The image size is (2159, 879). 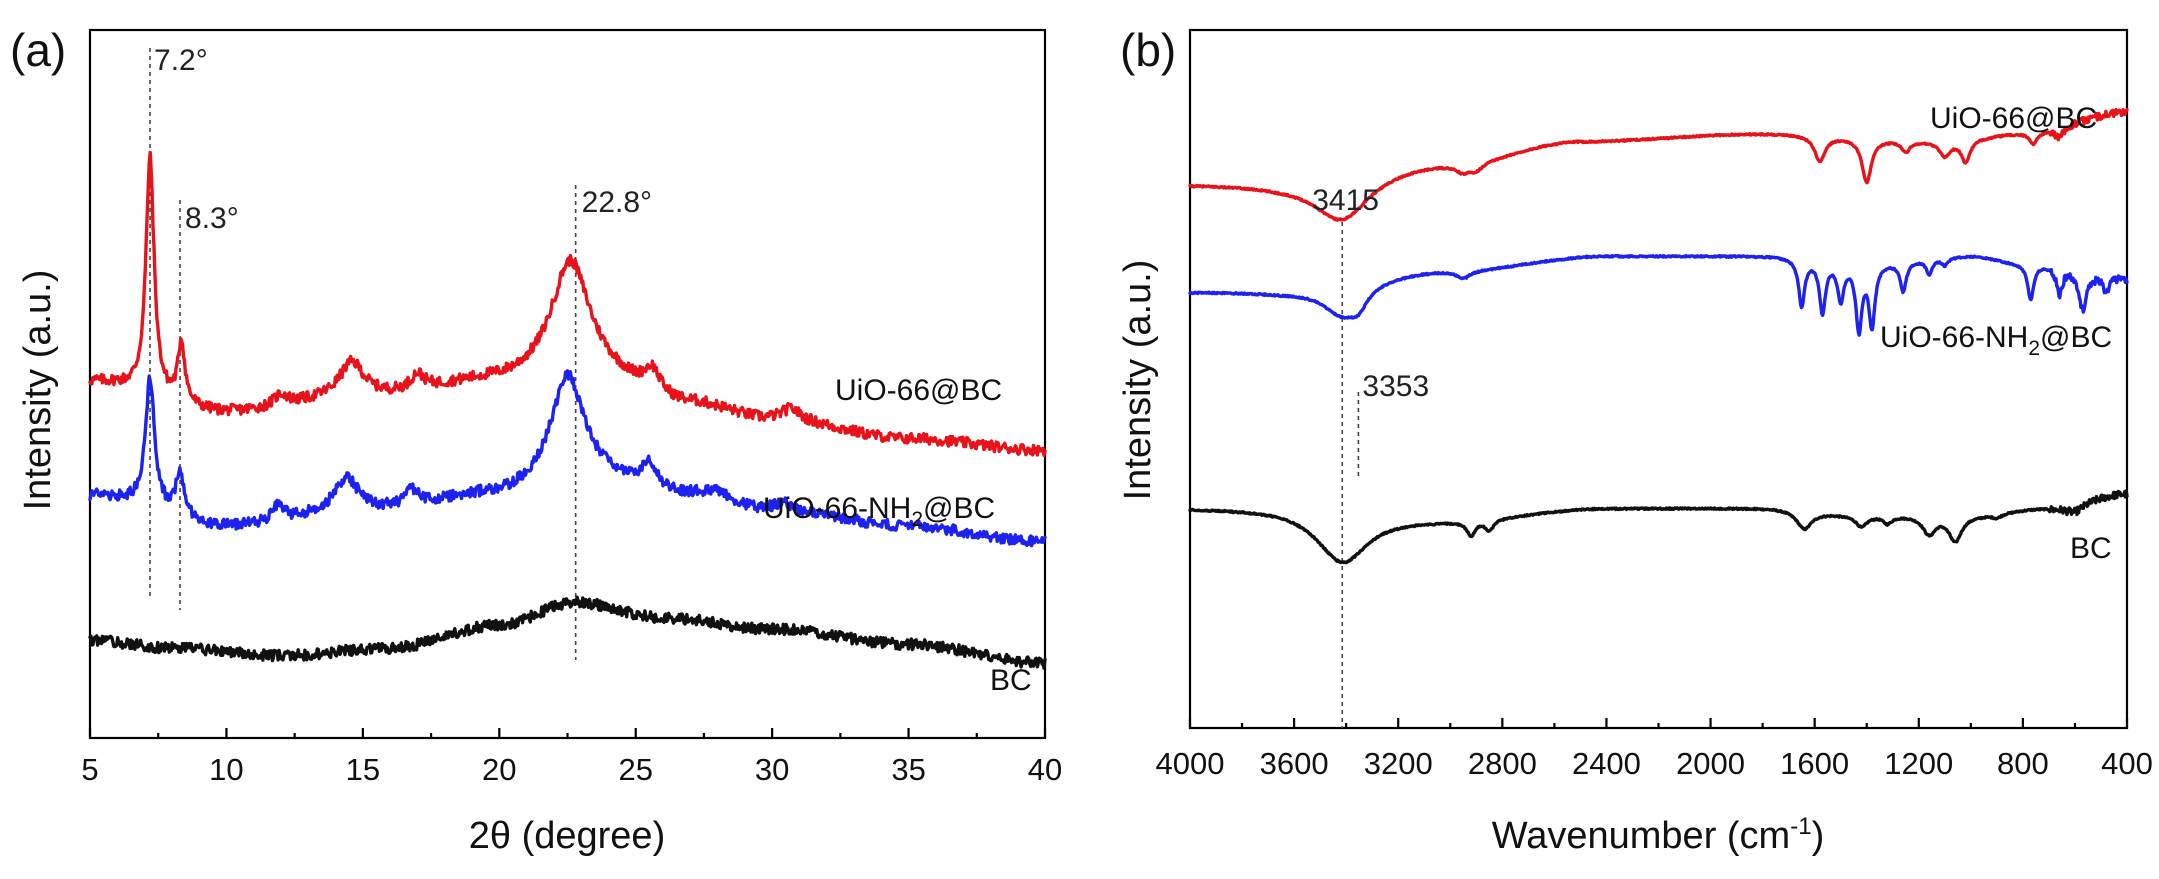 What do you see at coordinates (908, 769) in the screenshot?
I see `x-tick-label: 35` at bounding box center [908, 769].